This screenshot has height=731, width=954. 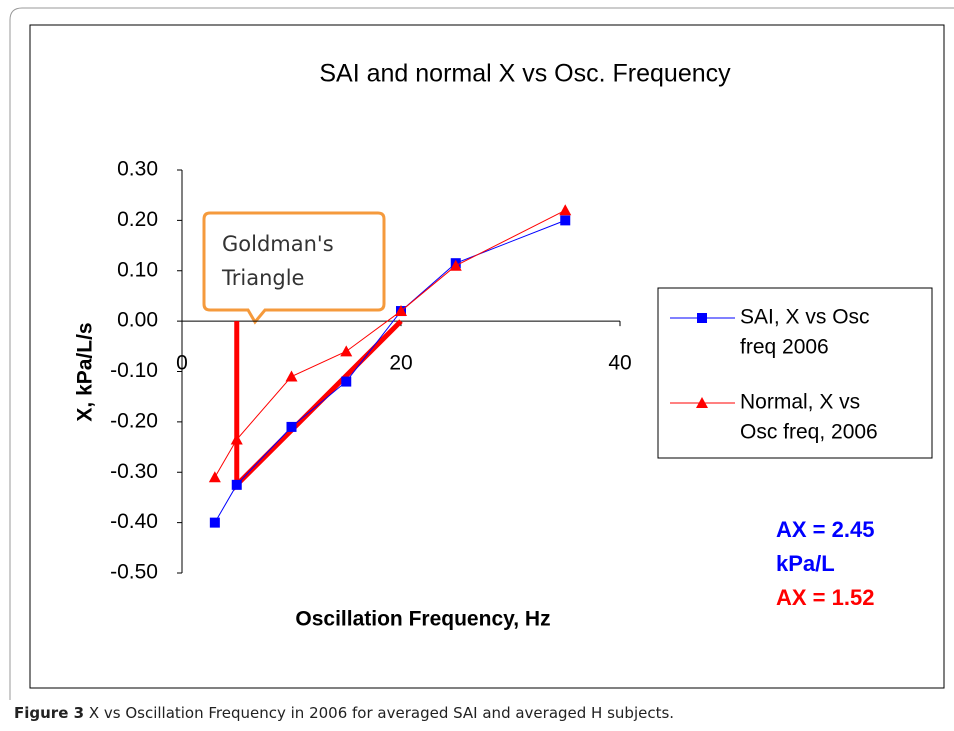 I want to click on y-tick-label: 0.30, so click(x=137, y=169).